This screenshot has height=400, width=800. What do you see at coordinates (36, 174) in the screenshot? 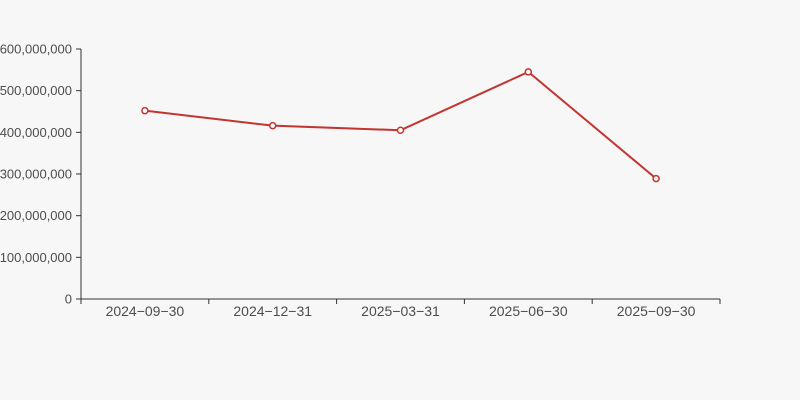
I see `y-tick-label: 300,000,000` at bounding box center [36, 174].